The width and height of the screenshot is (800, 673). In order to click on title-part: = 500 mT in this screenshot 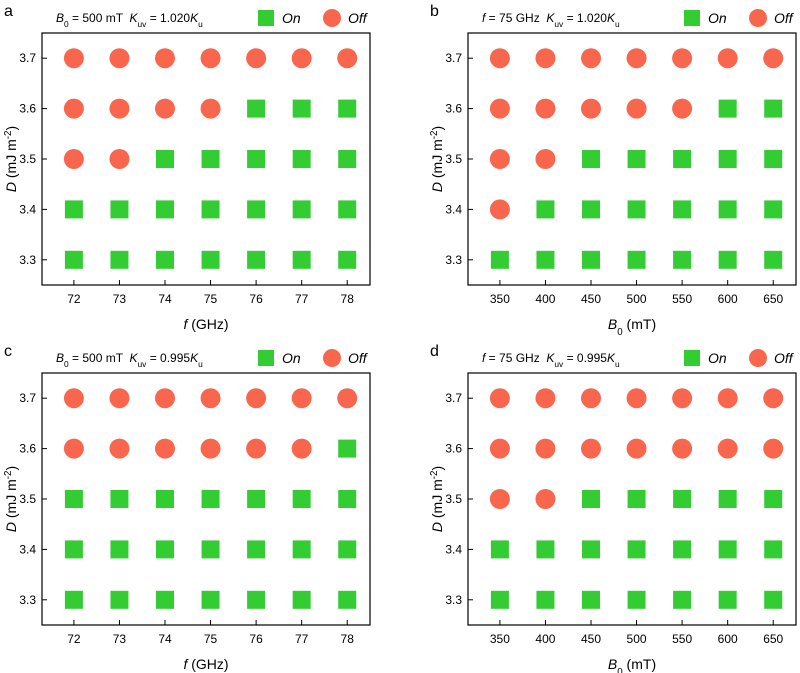, I will do `click(99, 18)`.